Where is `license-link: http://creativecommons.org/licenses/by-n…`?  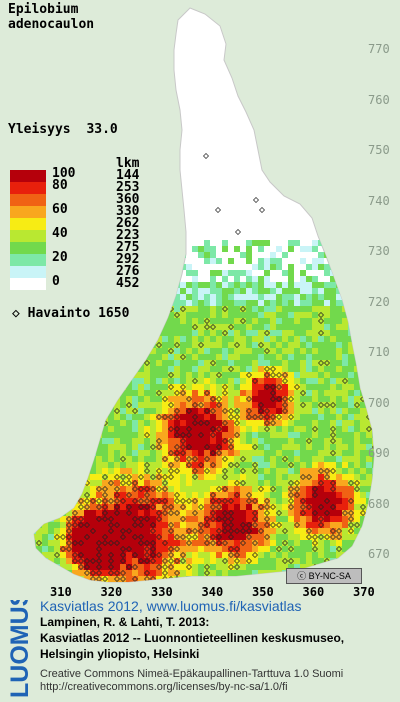 license-link: http://creativecommons.org/licenses/by-n… is located at coordinates (164, 687).